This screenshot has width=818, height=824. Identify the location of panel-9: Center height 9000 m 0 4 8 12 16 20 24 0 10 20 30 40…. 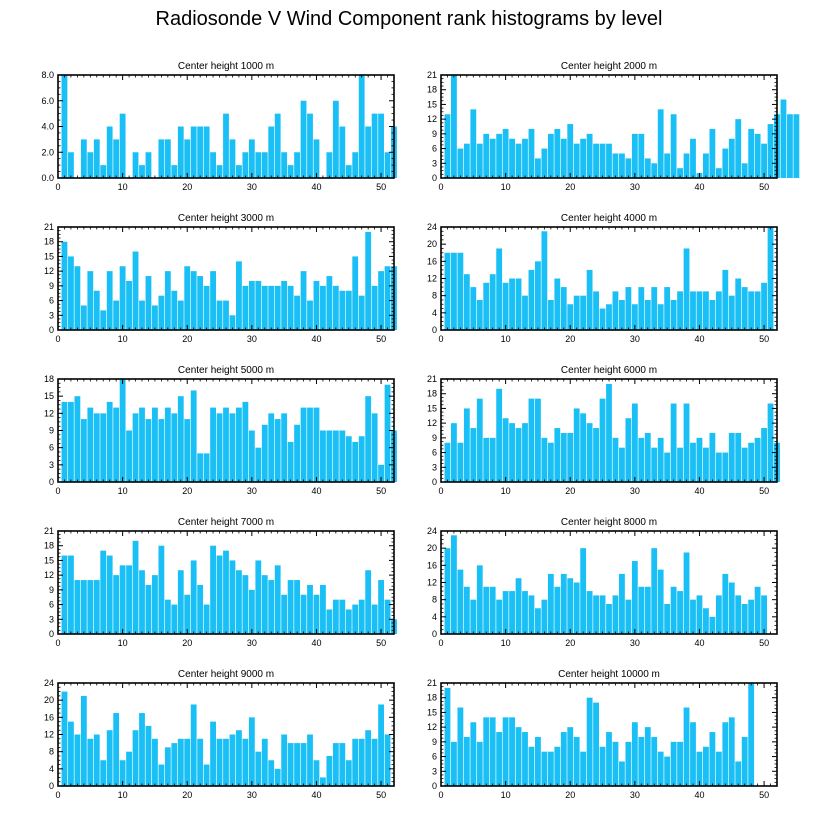
(219, 734).